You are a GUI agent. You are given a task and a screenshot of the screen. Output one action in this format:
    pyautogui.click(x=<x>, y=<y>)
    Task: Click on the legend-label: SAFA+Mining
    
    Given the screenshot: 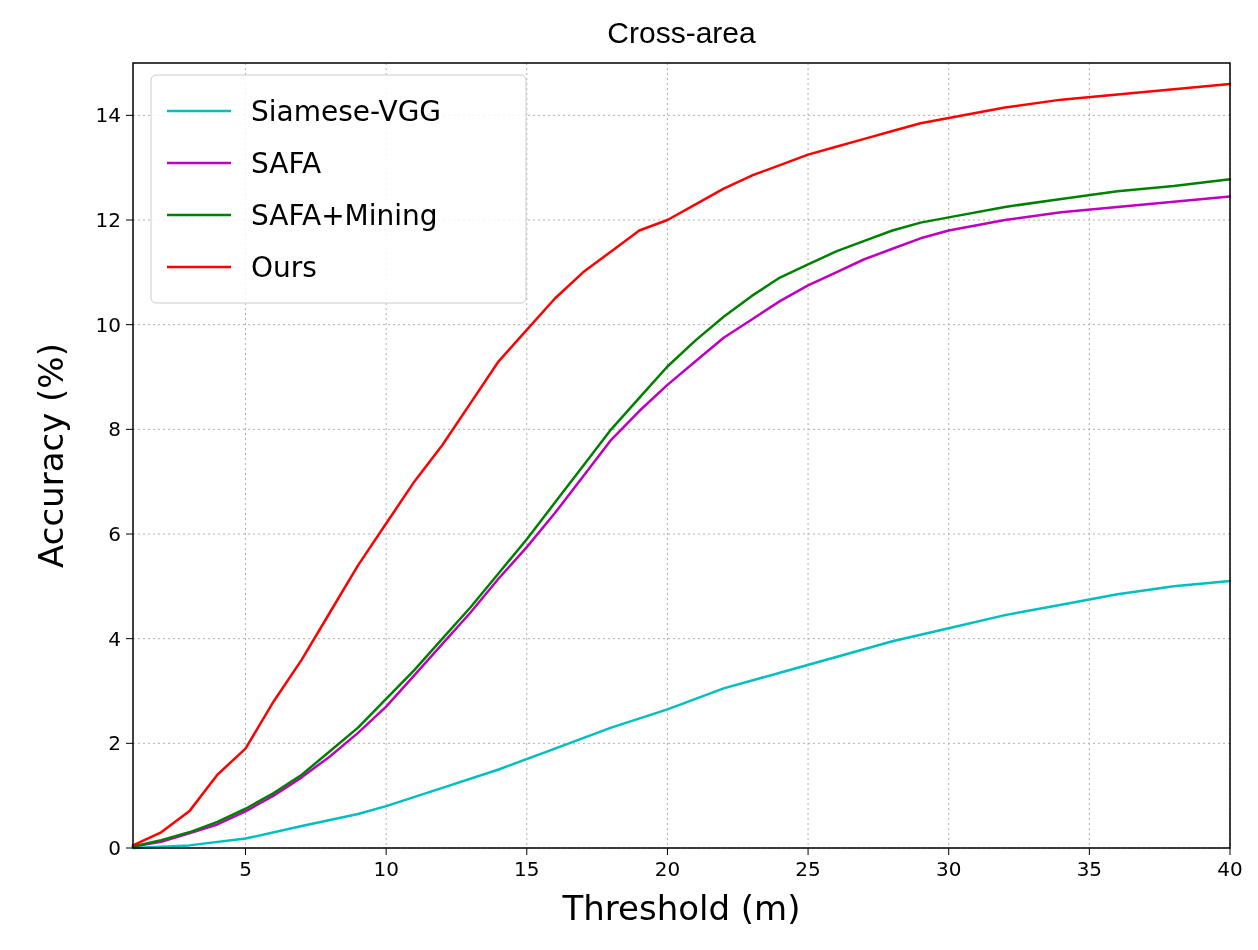 What is the action you would take?
    pyautogui.click(x=344, y=215)
    